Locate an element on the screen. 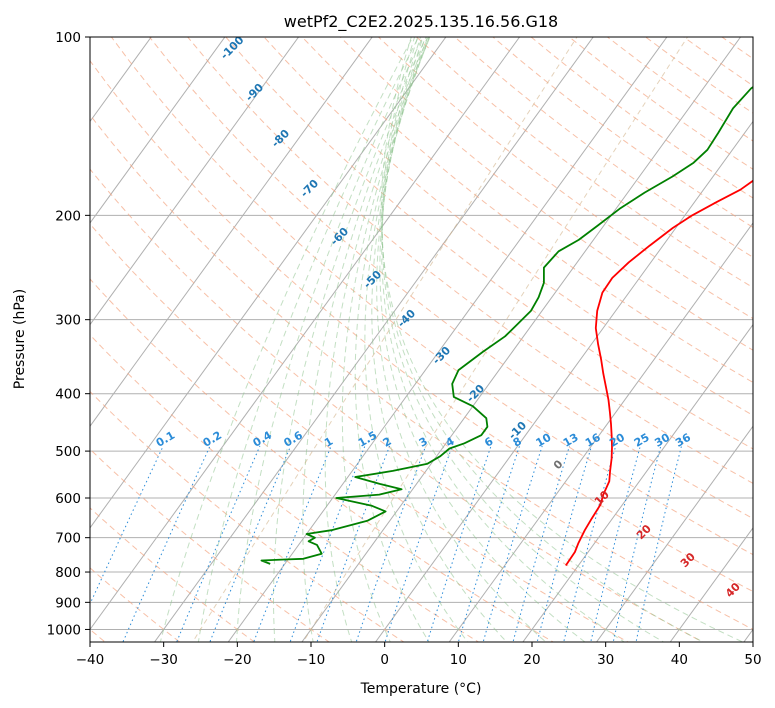  x-tick-label: −40 is located at coordinates (90, 660).